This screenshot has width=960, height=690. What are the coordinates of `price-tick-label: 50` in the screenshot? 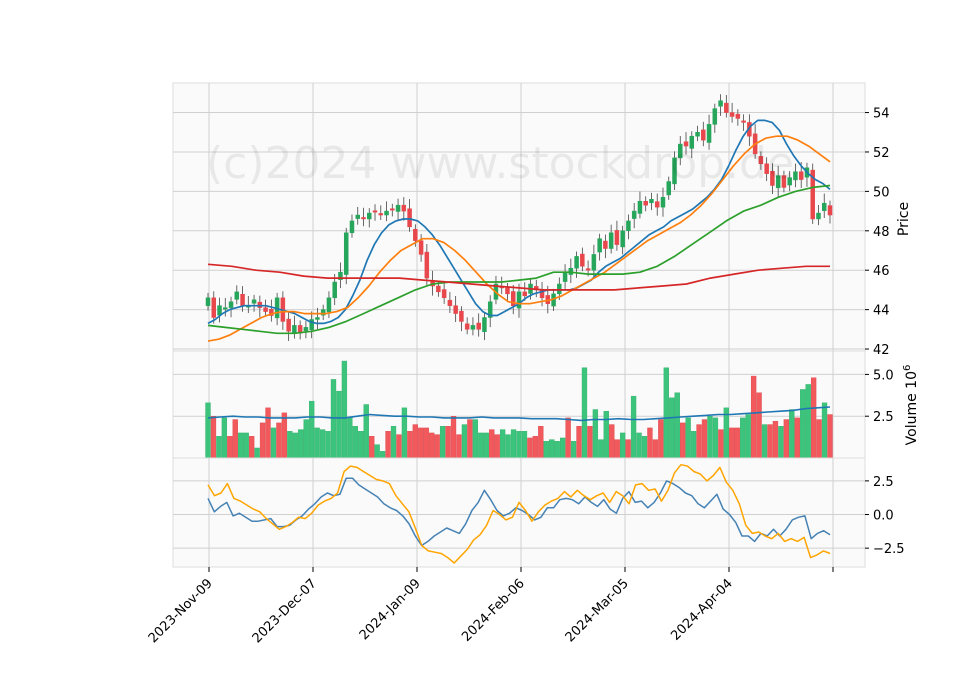 It's located at (881, 192).